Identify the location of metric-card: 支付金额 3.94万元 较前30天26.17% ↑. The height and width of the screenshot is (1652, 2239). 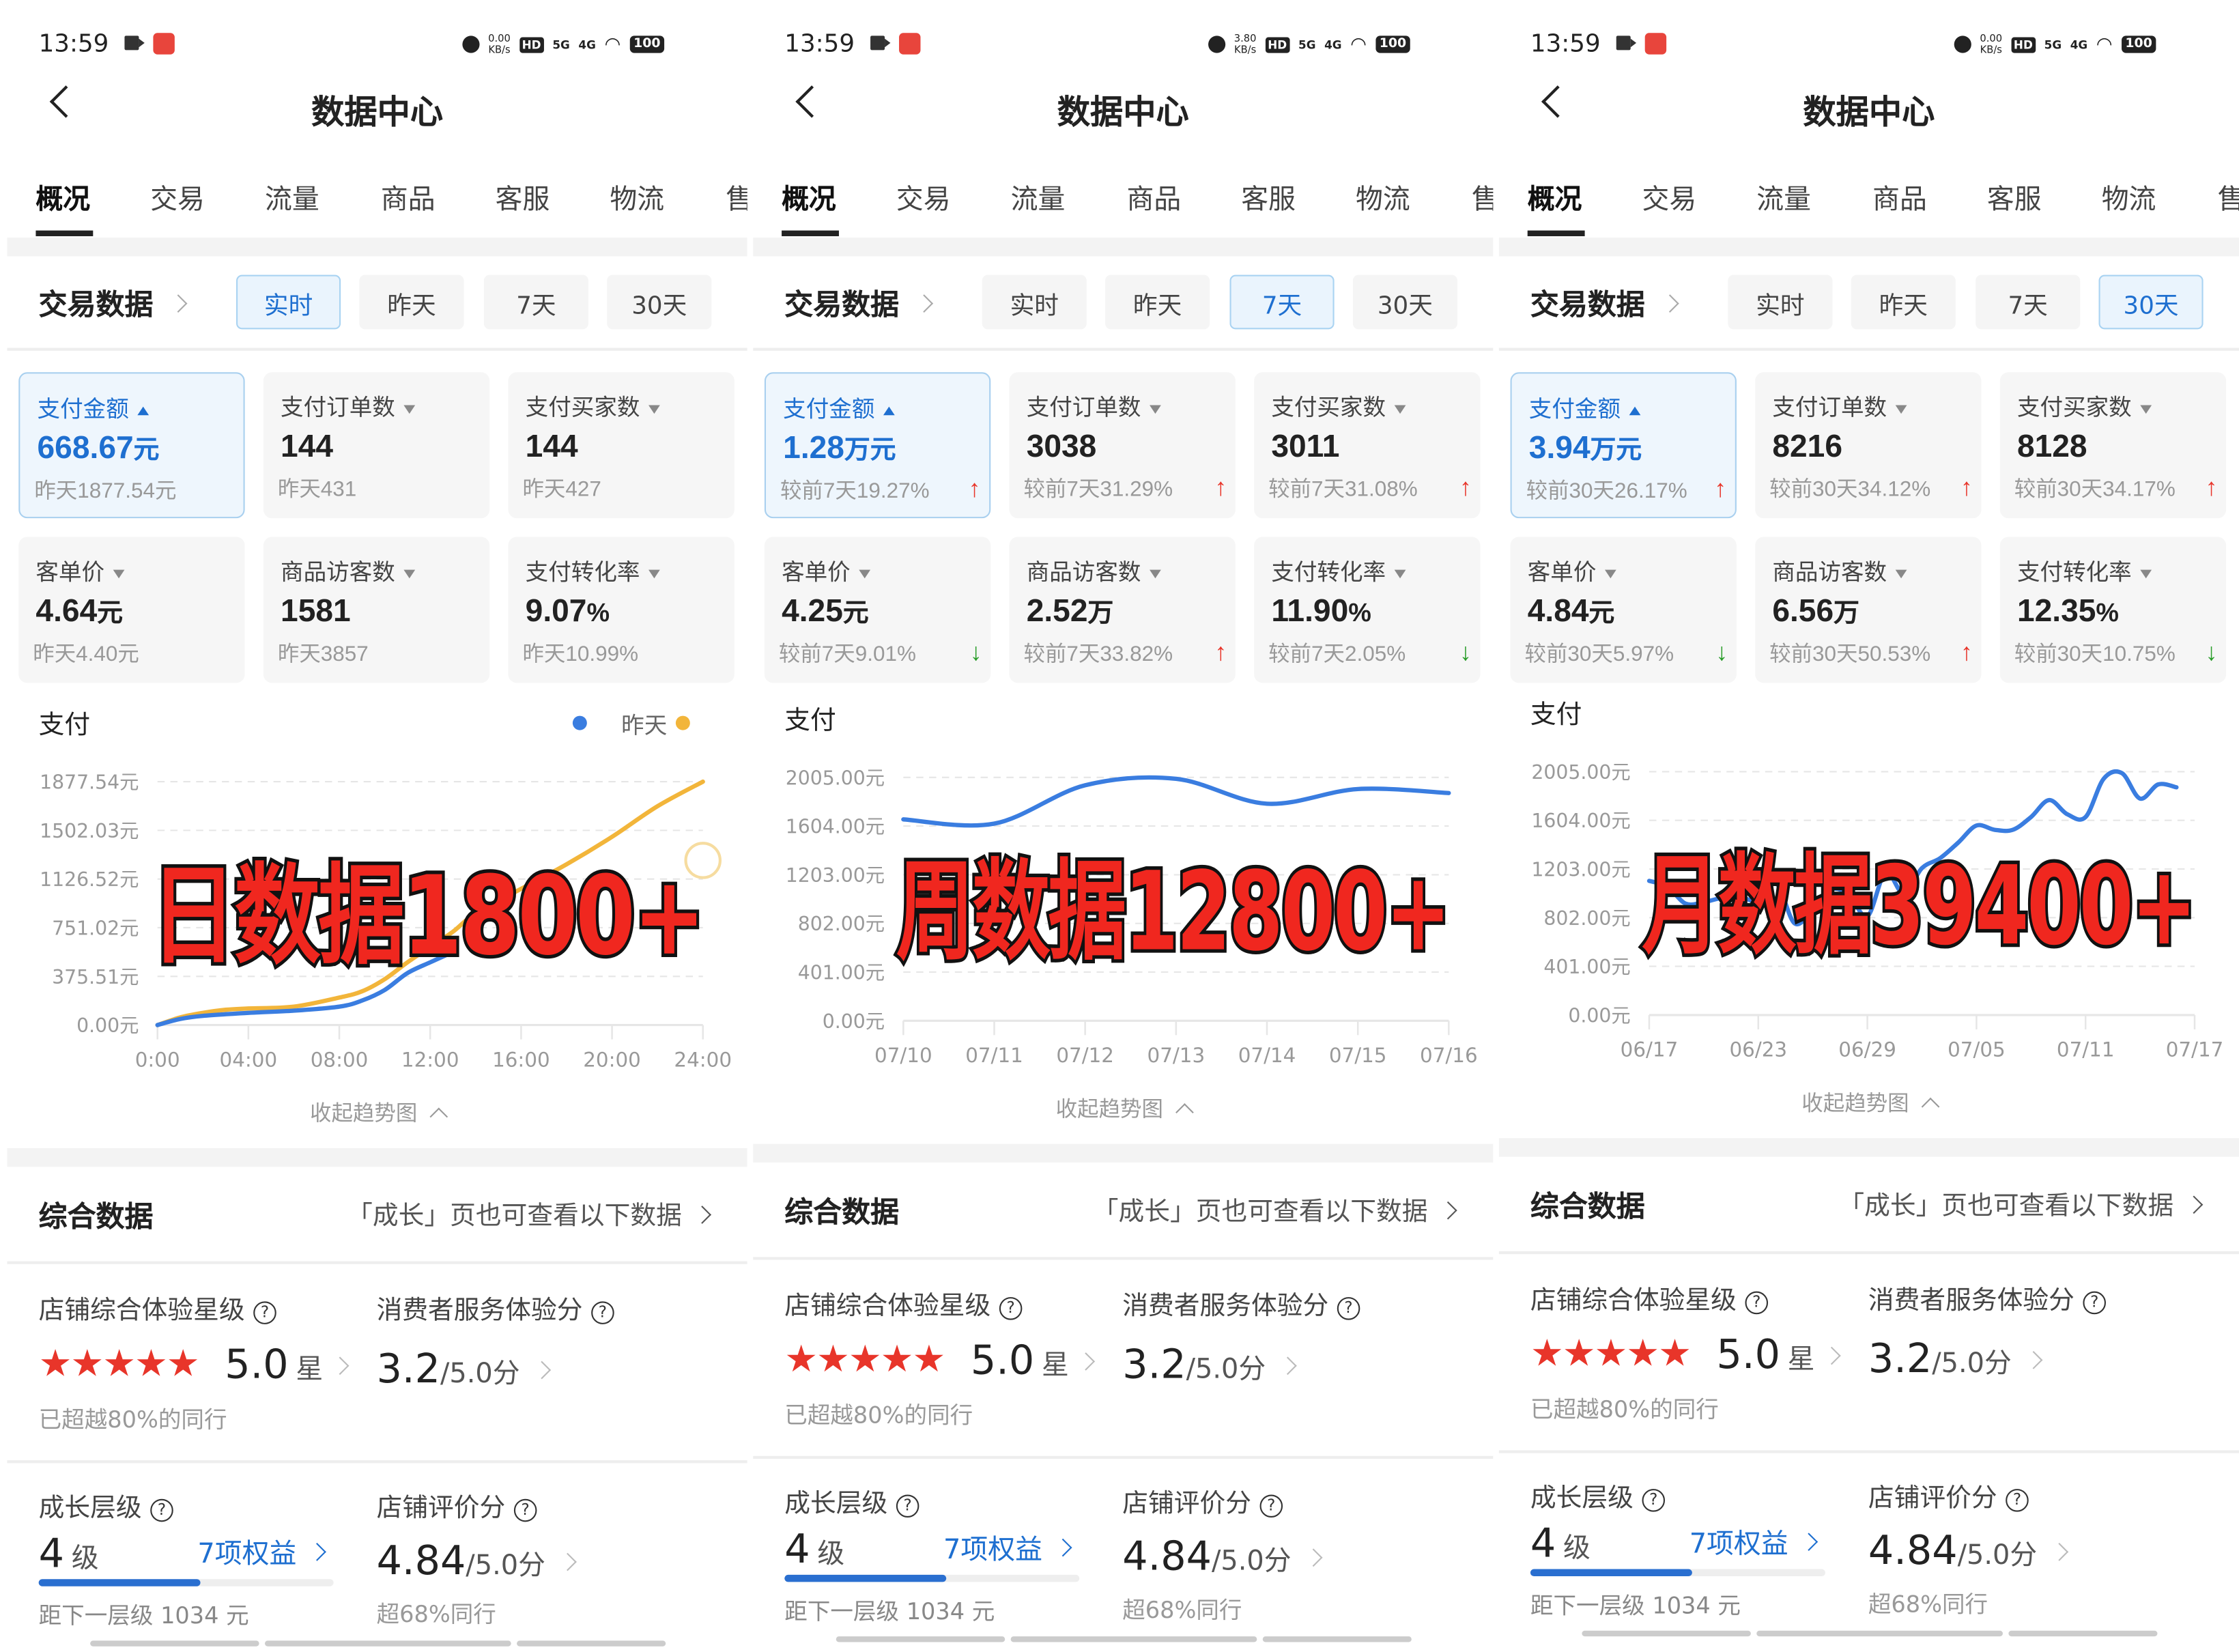
(1623, 446).